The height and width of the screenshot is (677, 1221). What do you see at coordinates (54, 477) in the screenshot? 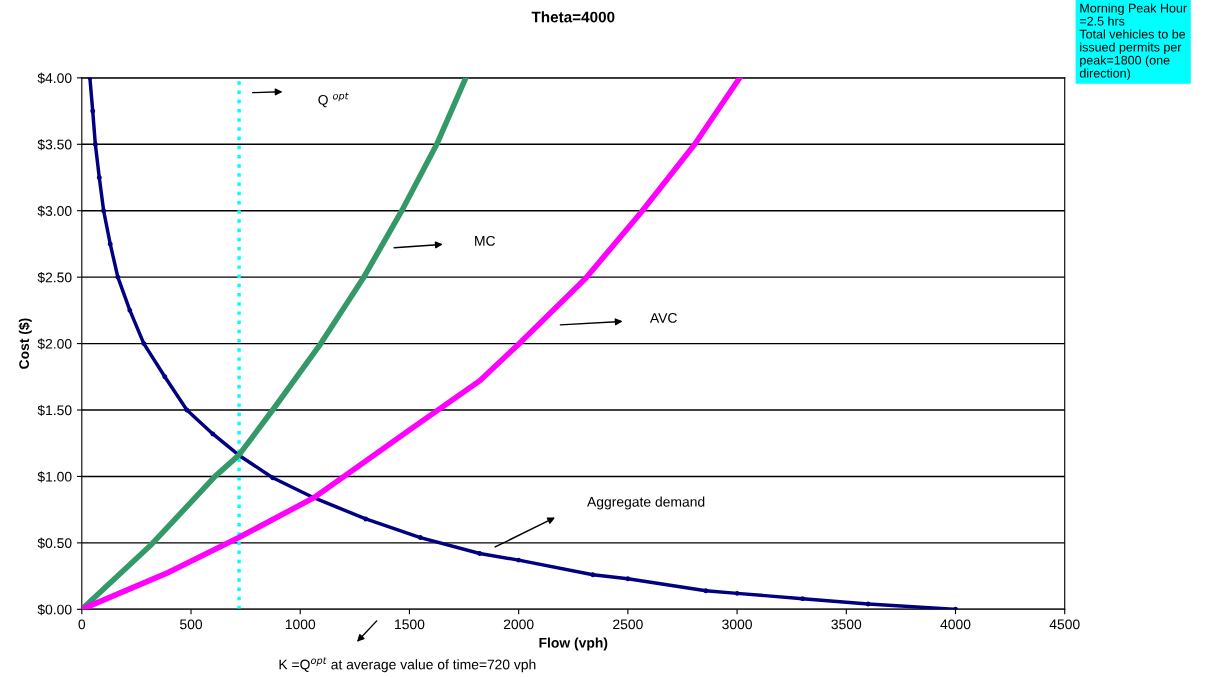
I see `y-tick-label: $1.00` at bounding box center [54, 477].